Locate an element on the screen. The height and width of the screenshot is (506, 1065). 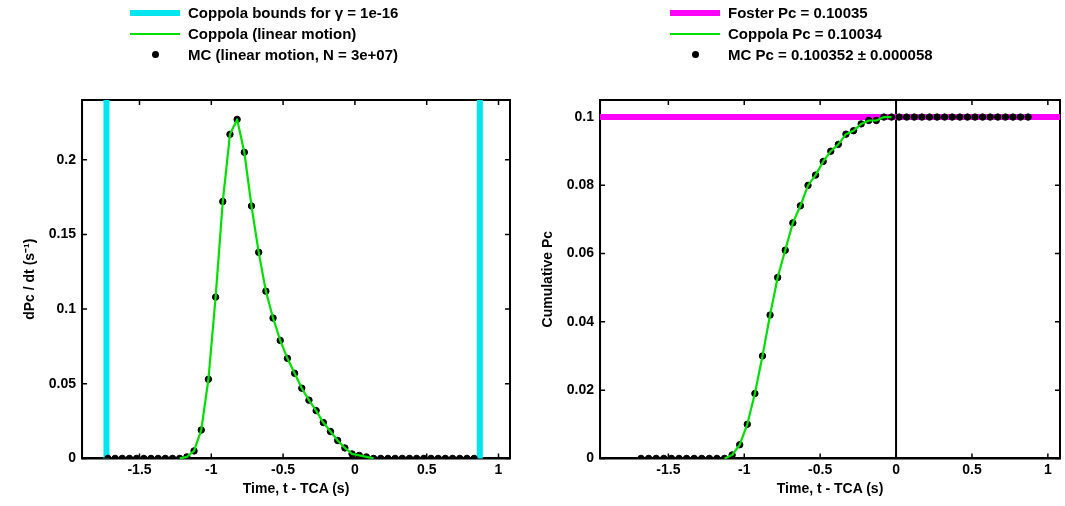
y-tick-label: 0.02 is located at coordinates (580, 388).